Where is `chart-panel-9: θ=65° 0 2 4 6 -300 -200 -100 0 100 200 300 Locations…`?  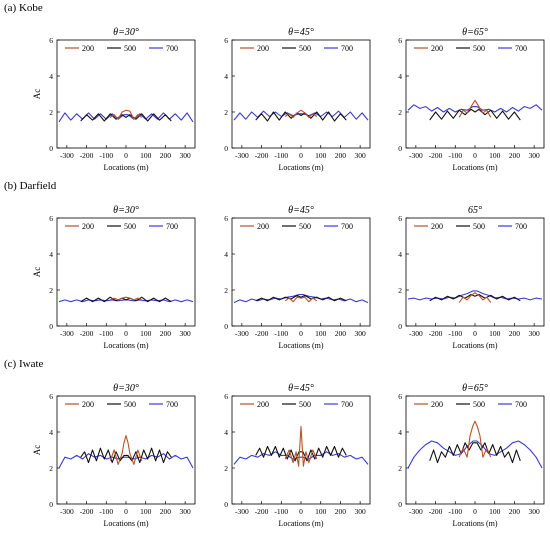
chart-panel-9: θ=65° 0 2 4 6 -300 -200 -100 0 100 200 300 Locations… is located at coordinates (471, 455).